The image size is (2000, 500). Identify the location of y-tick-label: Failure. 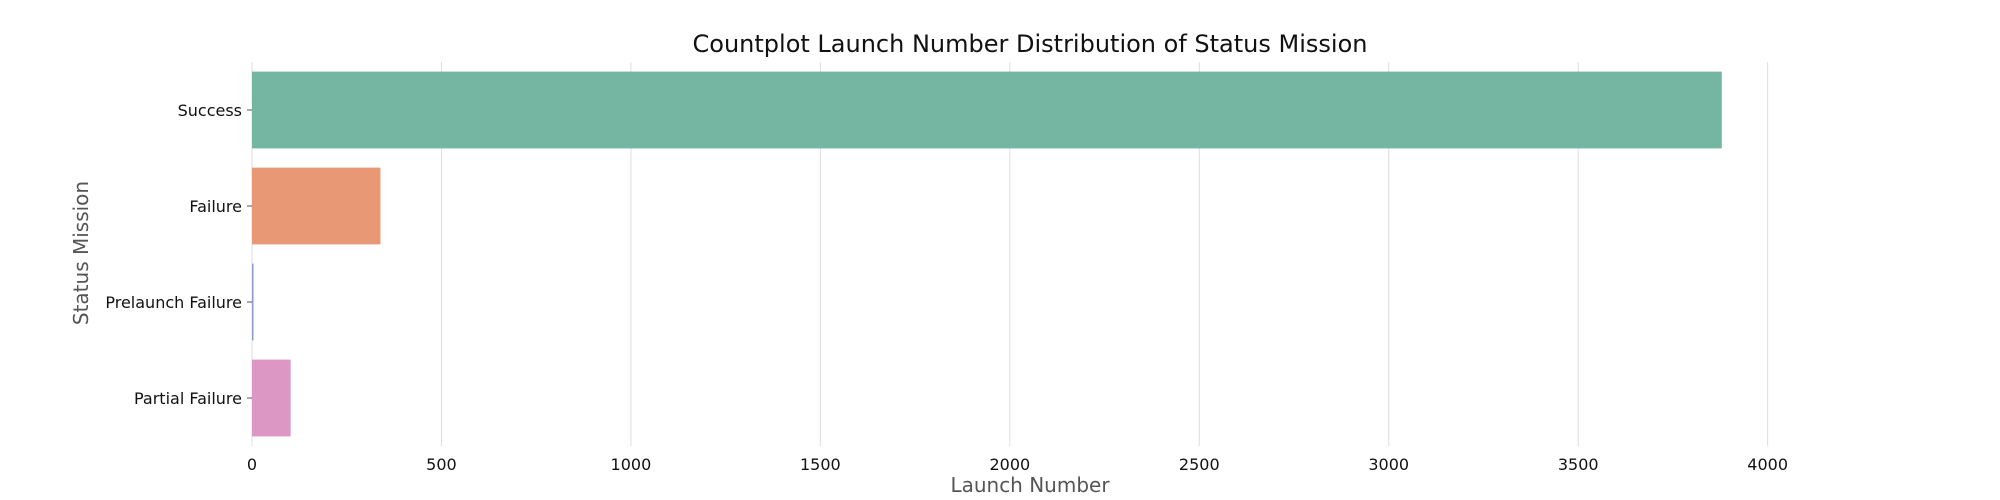
(215, 206).